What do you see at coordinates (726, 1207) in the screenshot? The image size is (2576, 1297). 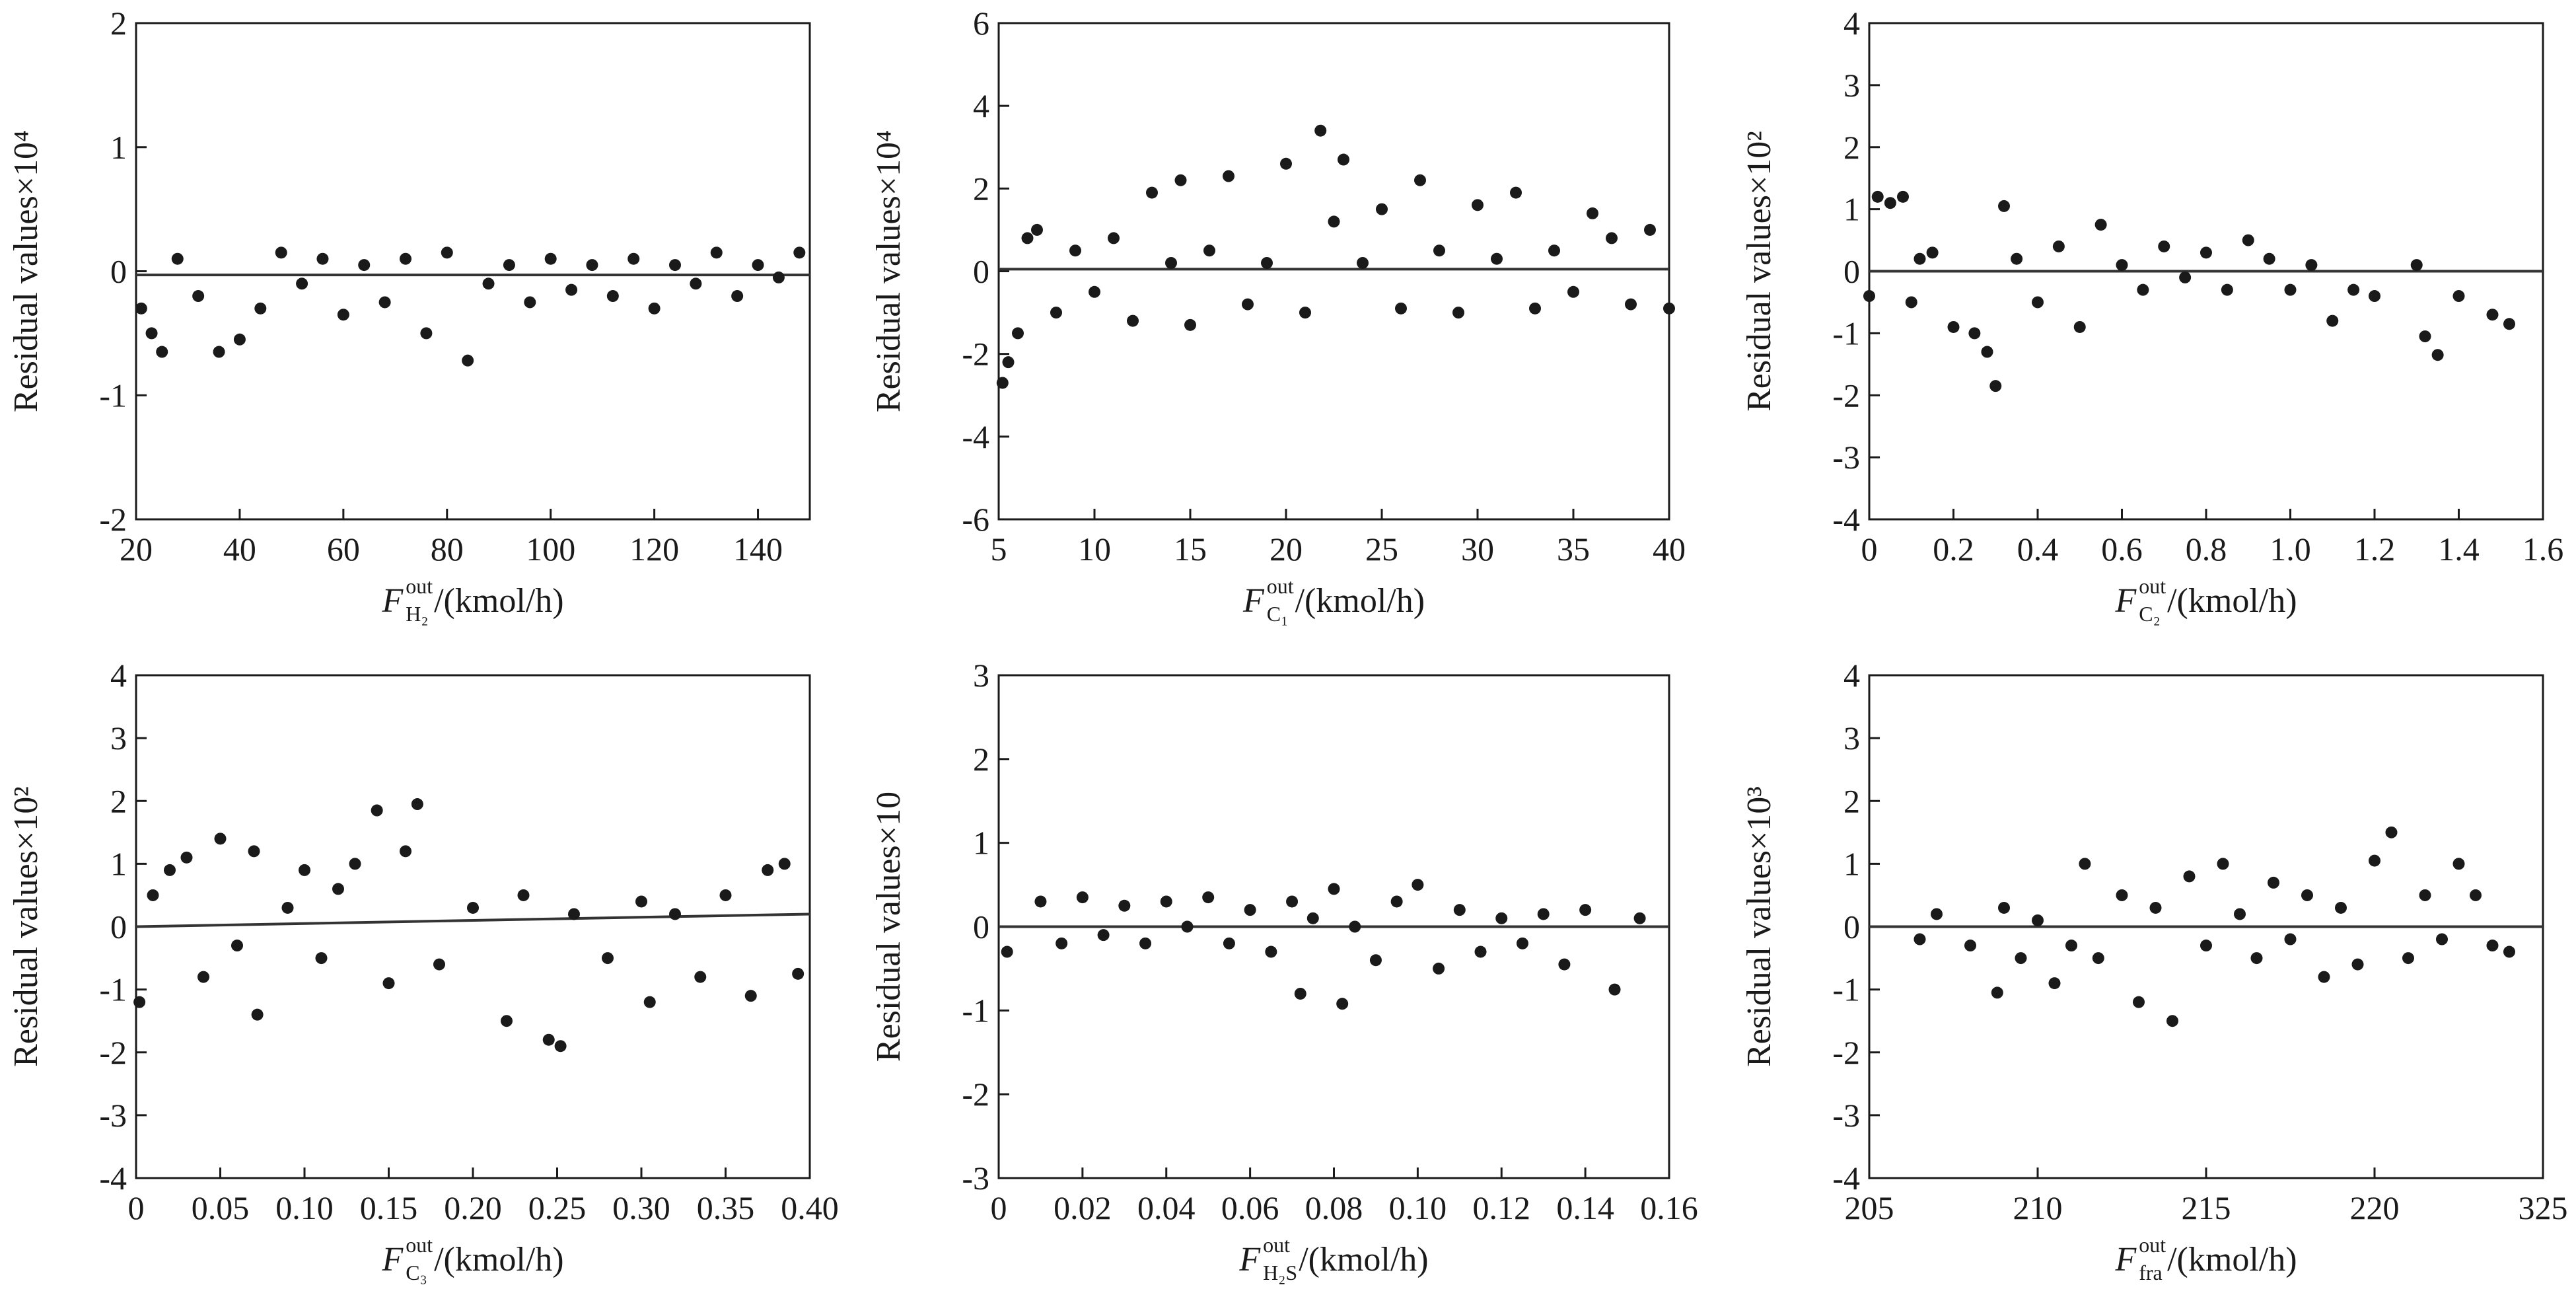 I see `x-tick-label: 0.35` at bounding box center [726, 1207].